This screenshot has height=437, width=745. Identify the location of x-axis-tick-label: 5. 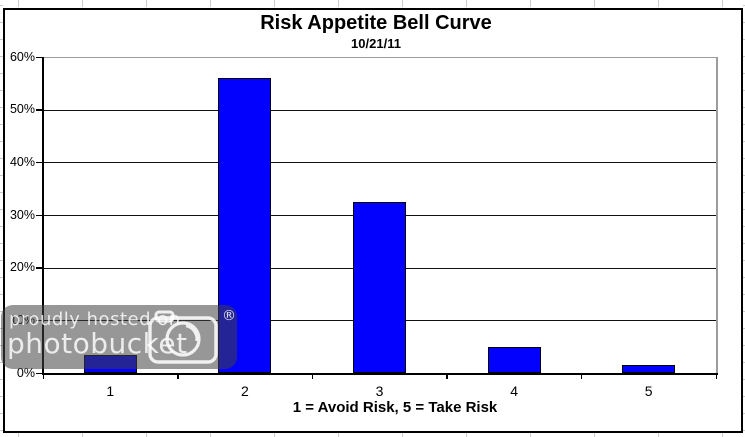
(648, 391).